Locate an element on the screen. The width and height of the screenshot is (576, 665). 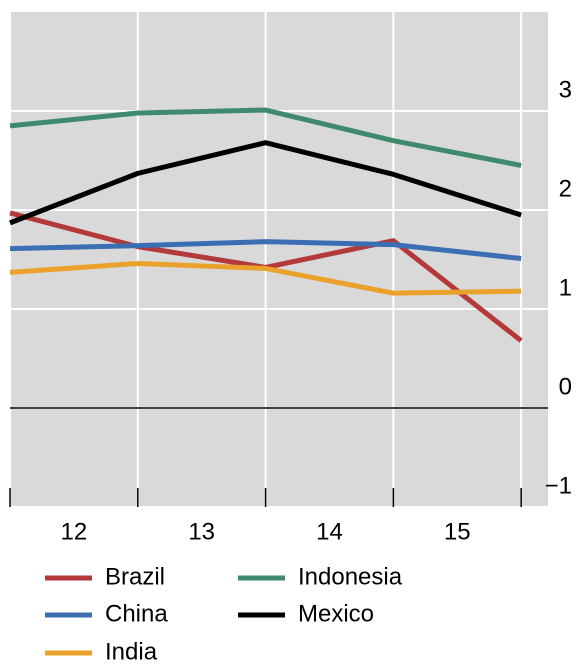
y-tick-label: 1 is located at coordinates (565, 287).